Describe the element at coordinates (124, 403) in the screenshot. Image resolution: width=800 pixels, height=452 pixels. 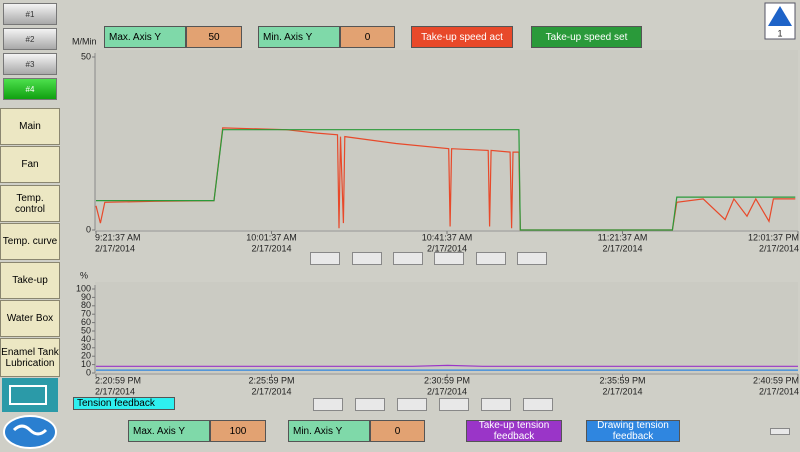
I see `dropdown: Tension feedback` at that location.